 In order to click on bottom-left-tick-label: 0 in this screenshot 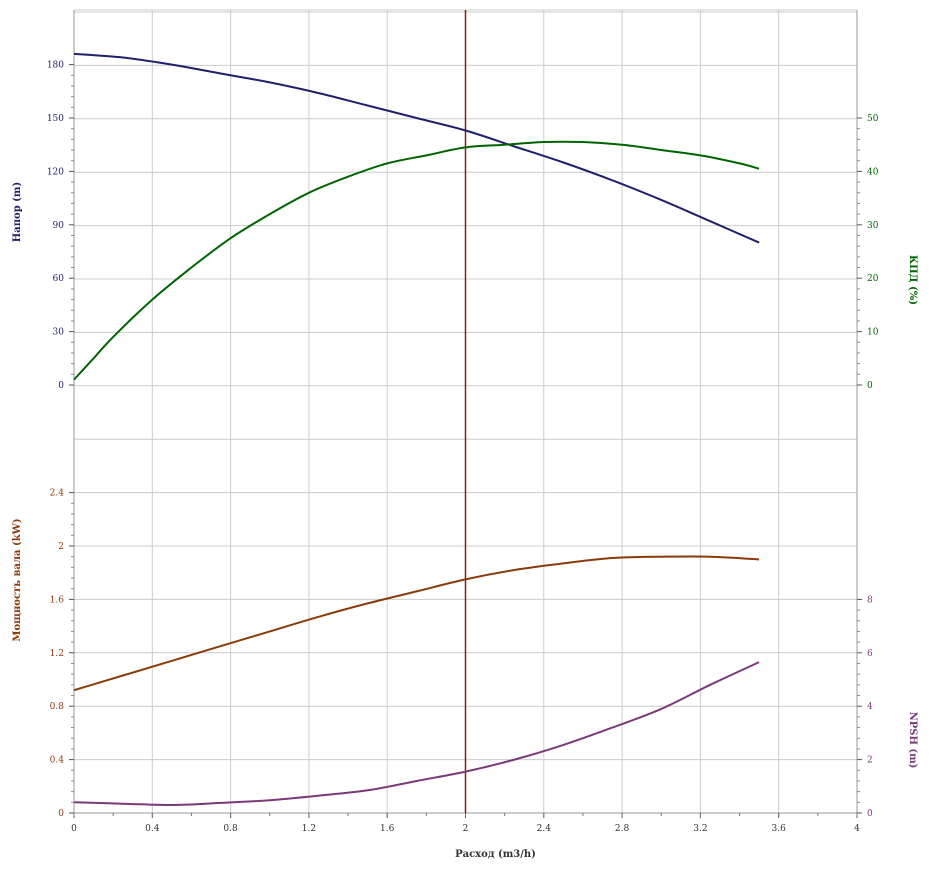, I will do `click(61, 814)`.